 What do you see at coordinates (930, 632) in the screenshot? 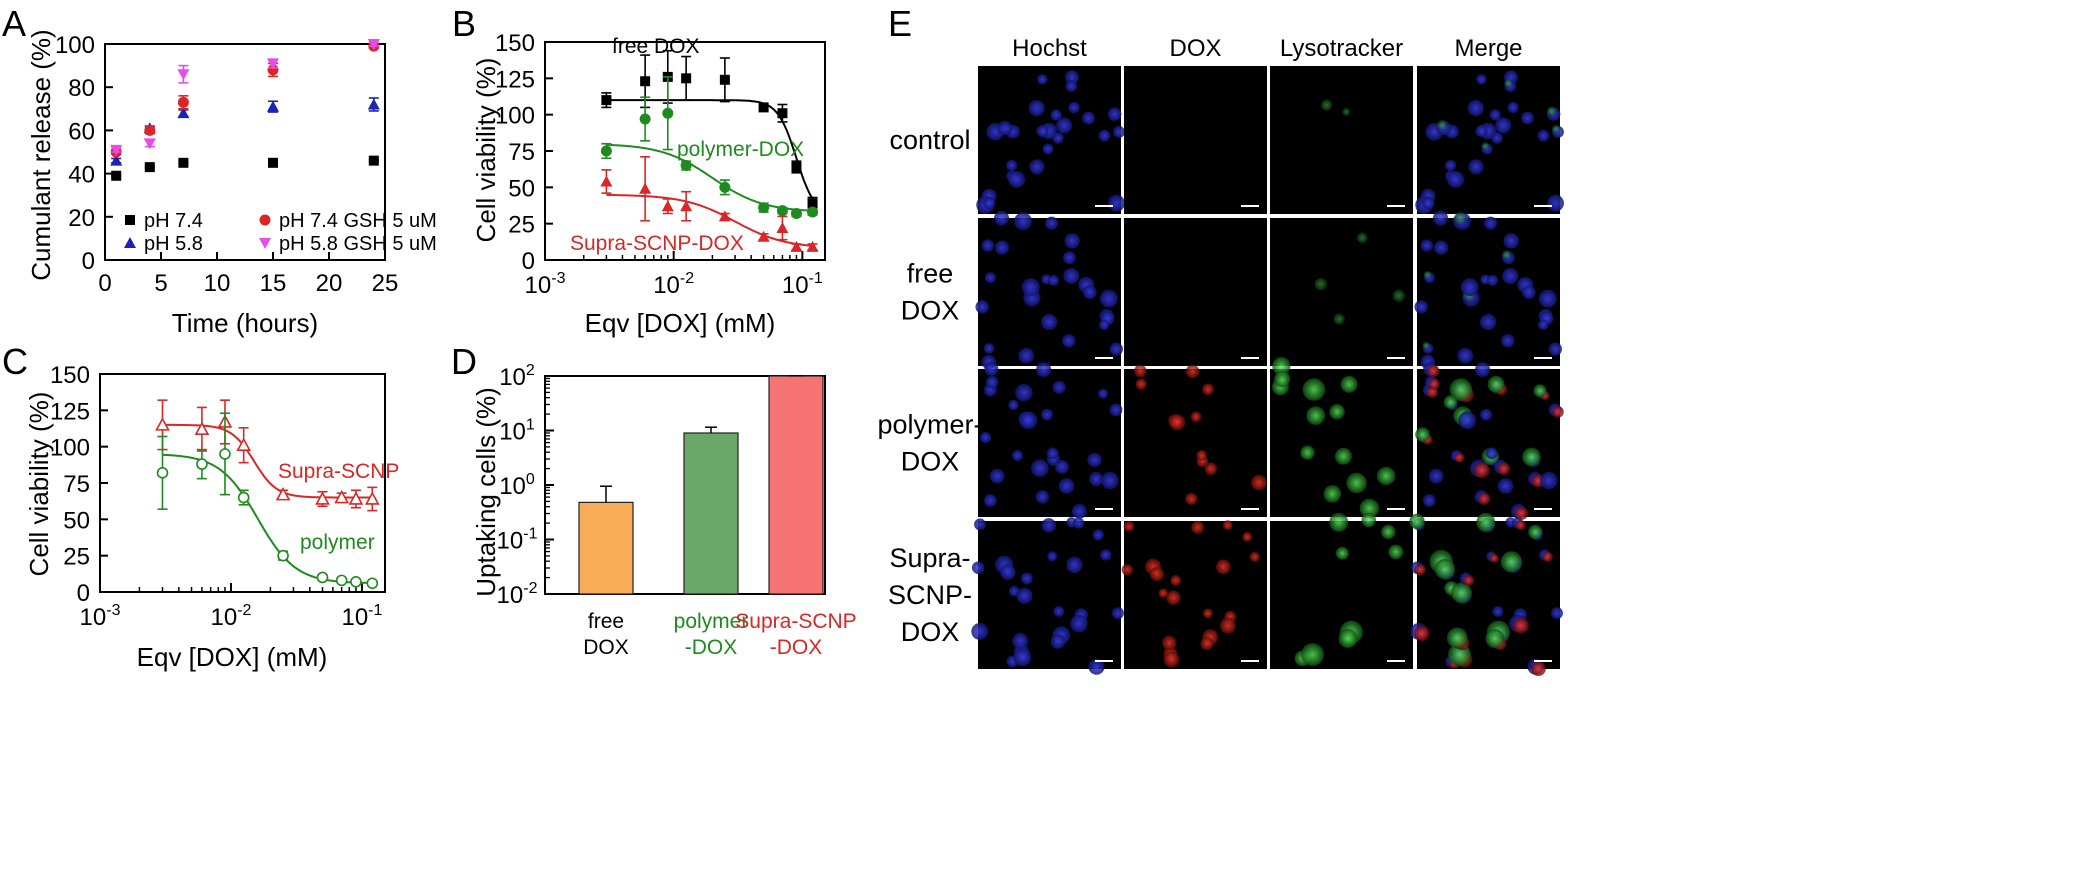
I see `microscopy-row-label: DOX` at bounding box center [930, 632].